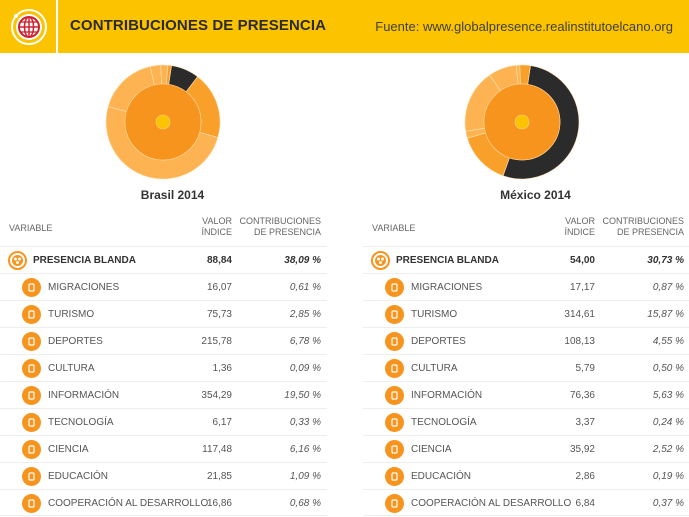 This screenshot has height=517, width=689. What do you see at coordinates (394, 228) in the screenshot?
I see `header-variable: VARIABLE` at bounding box center [394, 228].